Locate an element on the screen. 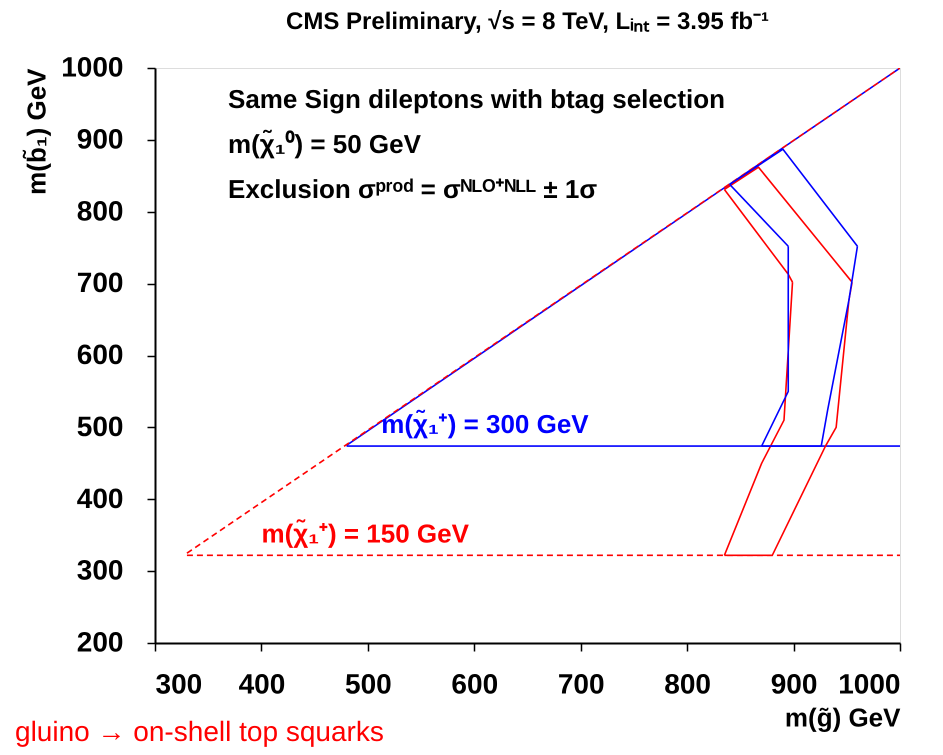 Image resolution: width=943 pixels, height=755 pixels. y-tick-label: 900 is located at coordinates (100, 138).